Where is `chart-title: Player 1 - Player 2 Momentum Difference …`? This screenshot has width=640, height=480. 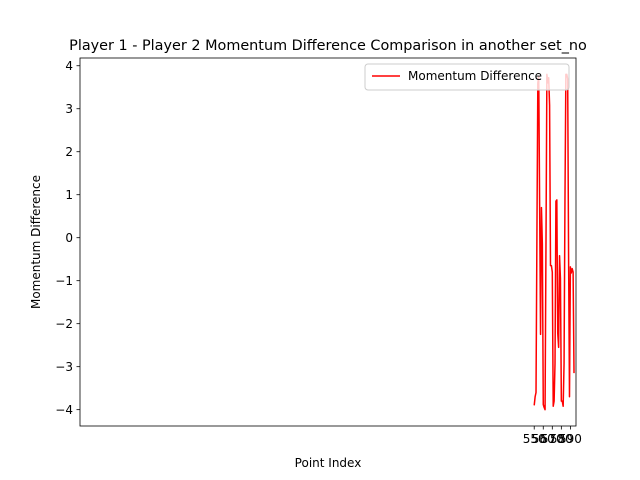 chart-title: Player 1 - Player 2 Momentum Difference … is located at coordinates (328, 46).